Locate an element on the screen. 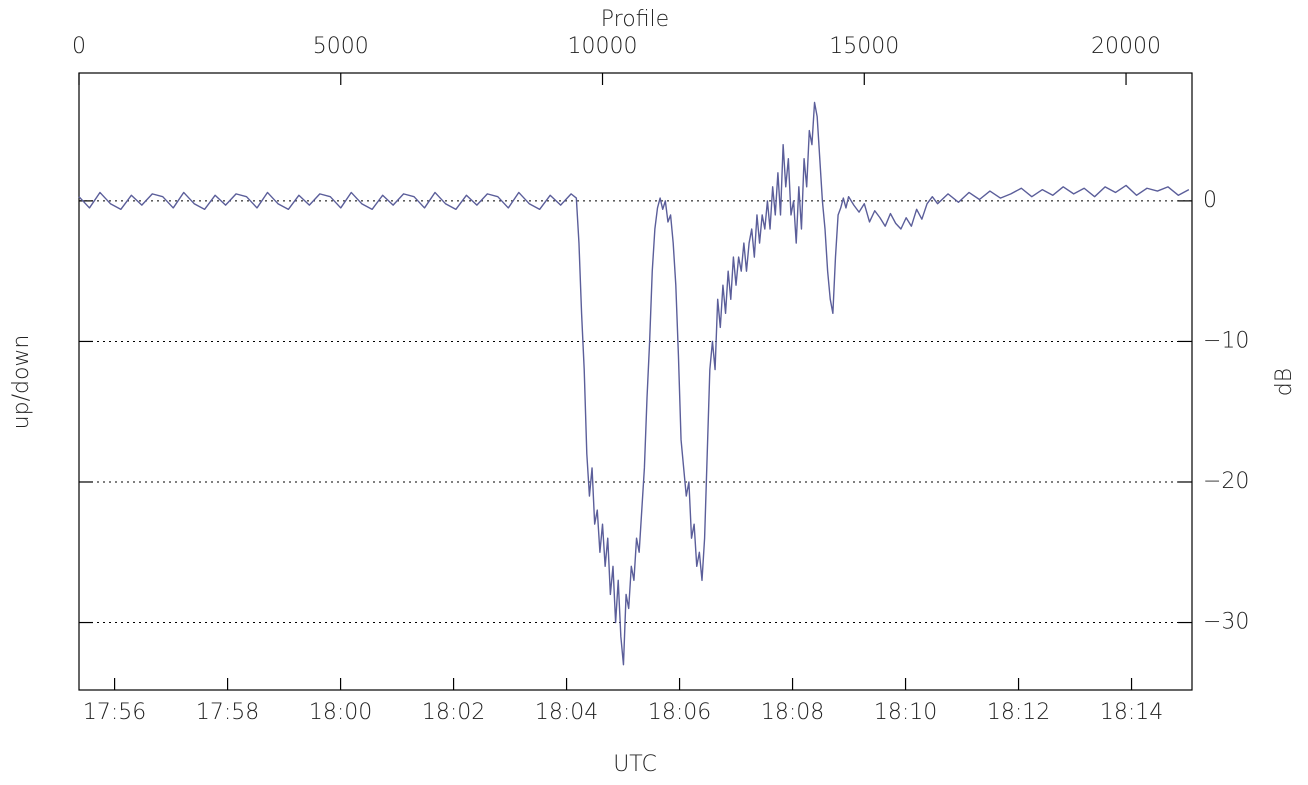 This screenshot has width=1308, height=785. bottom-tick-label: 18:10 is located at coordinates (905, 712).